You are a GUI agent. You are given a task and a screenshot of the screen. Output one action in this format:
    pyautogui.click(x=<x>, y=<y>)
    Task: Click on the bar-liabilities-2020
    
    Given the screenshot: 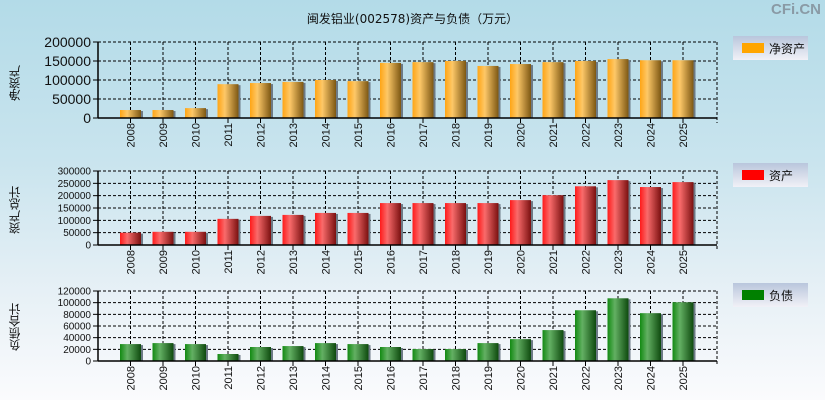 What is the action you would take?
    pyautogui.click(x=520, y=350)
    